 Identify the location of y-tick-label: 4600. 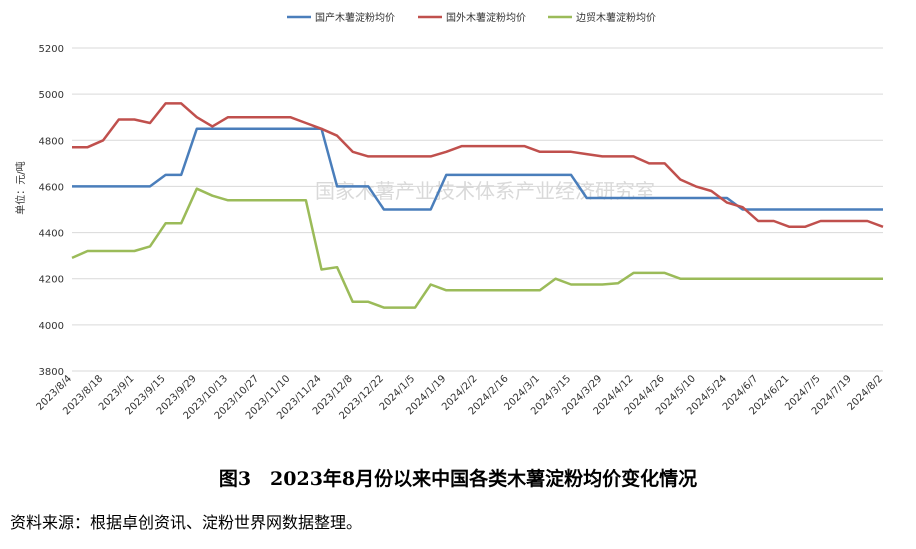
(51, 187).